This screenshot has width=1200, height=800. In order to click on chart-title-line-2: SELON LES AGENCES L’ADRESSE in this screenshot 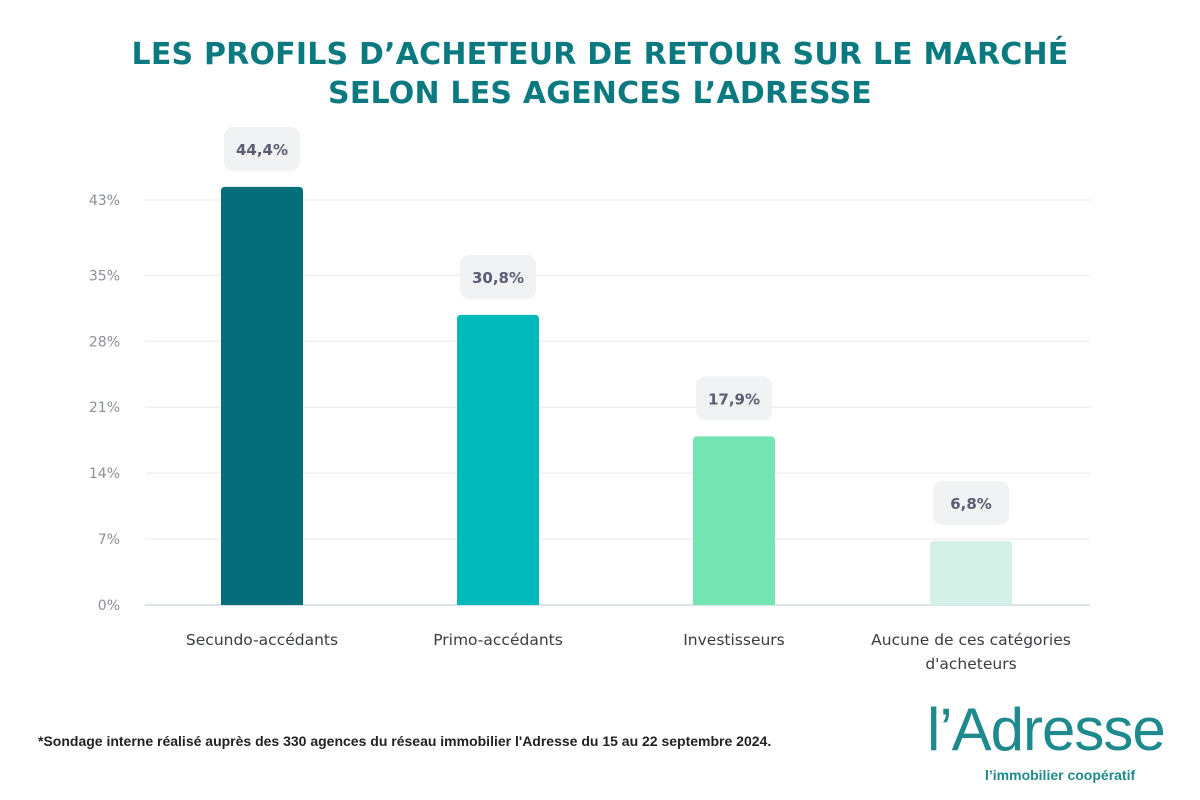, I will do `click(600, 93)`.